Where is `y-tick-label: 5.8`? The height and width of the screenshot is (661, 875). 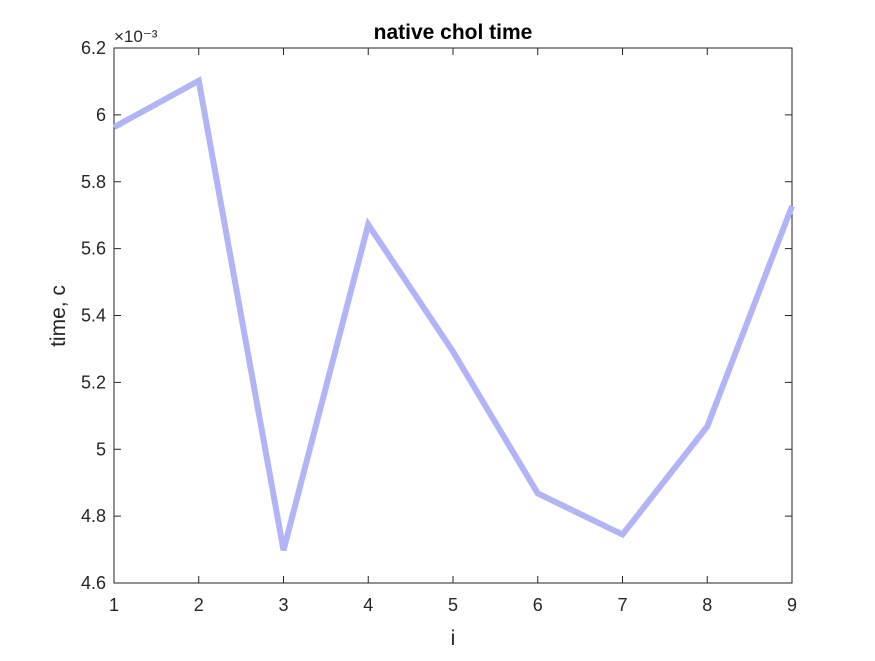 y-tick-label: 5.8 is located at coordinates (93, 182).